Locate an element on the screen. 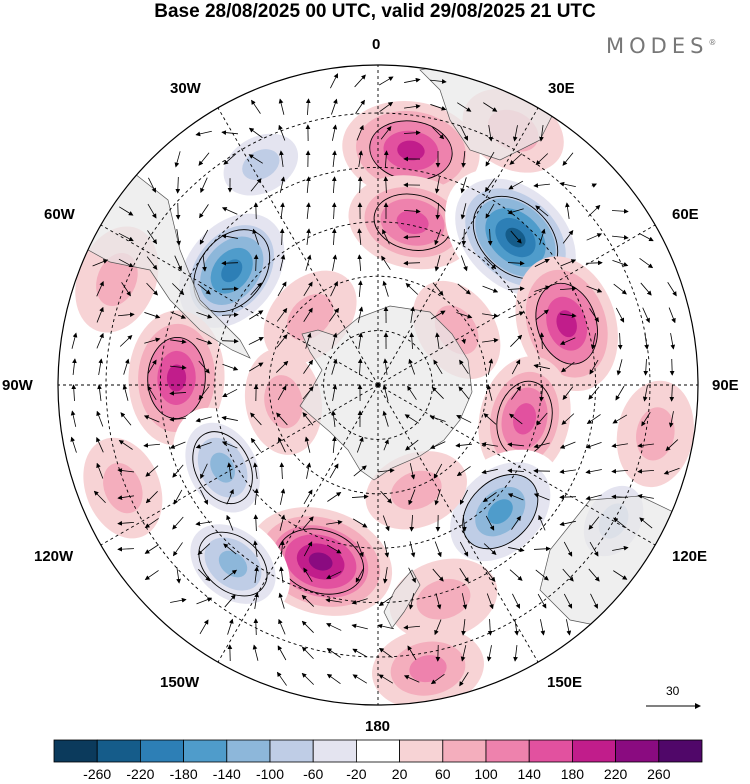  colorbar-tick-label: -140 is located at coordinates (227, 774).